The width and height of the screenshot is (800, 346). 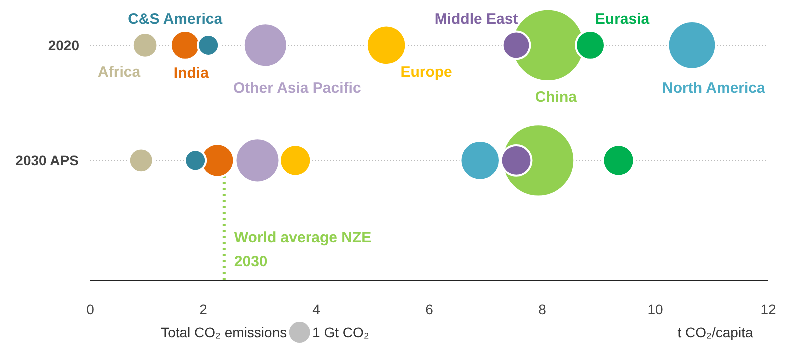 What do you see at coordinates (430, 310) in the screenshot?
I see `x-tick-label: 6` at bounding box center [430, 310].